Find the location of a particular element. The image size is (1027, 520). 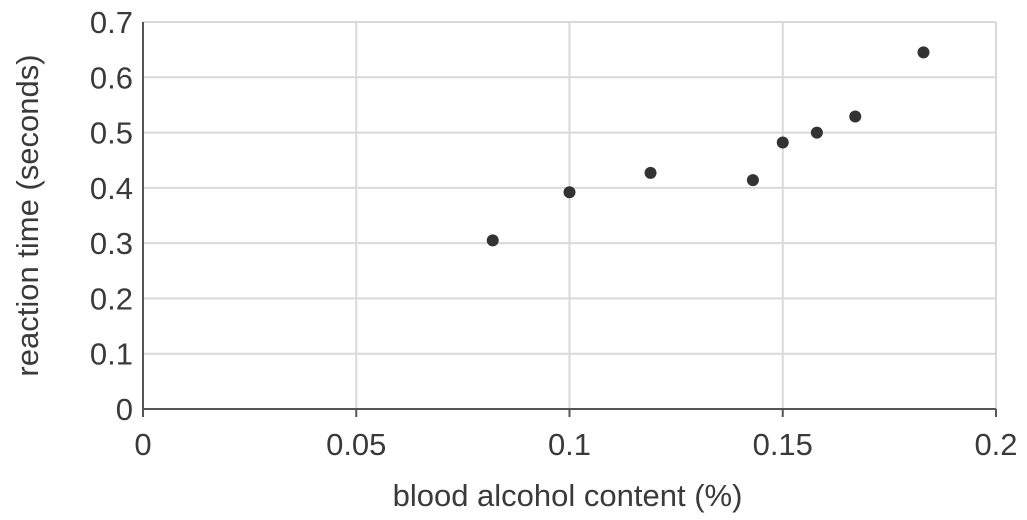

y-tick-label: 0.4 is located at coordinates (111, 188).